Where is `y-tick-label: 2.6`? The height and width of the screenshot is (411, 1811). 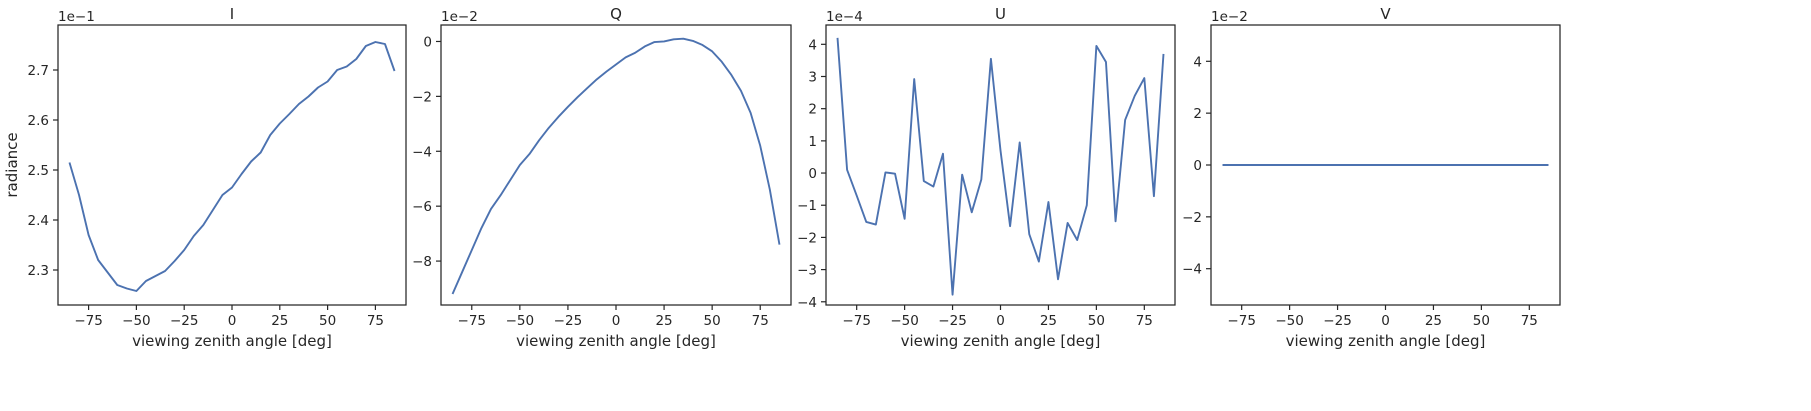 y-tick-label: 2.6 is located at coordinates (38, 121).